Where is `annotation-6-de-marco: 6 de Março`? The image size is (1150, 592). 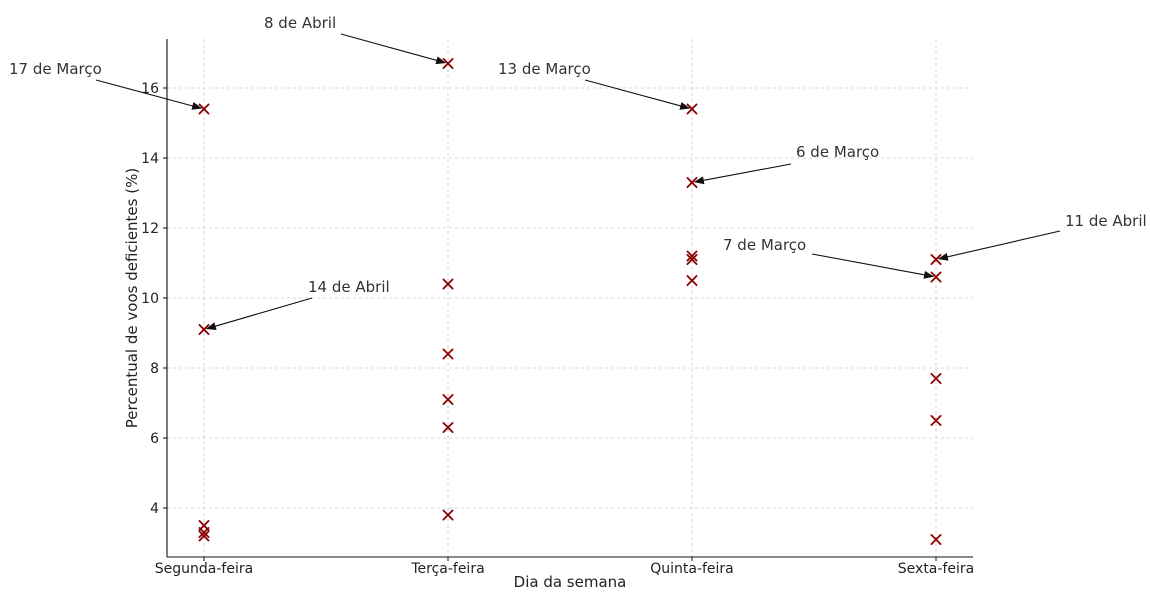 annotation-6-de-marco: 6 de Março is located at coordinates (786, 164).